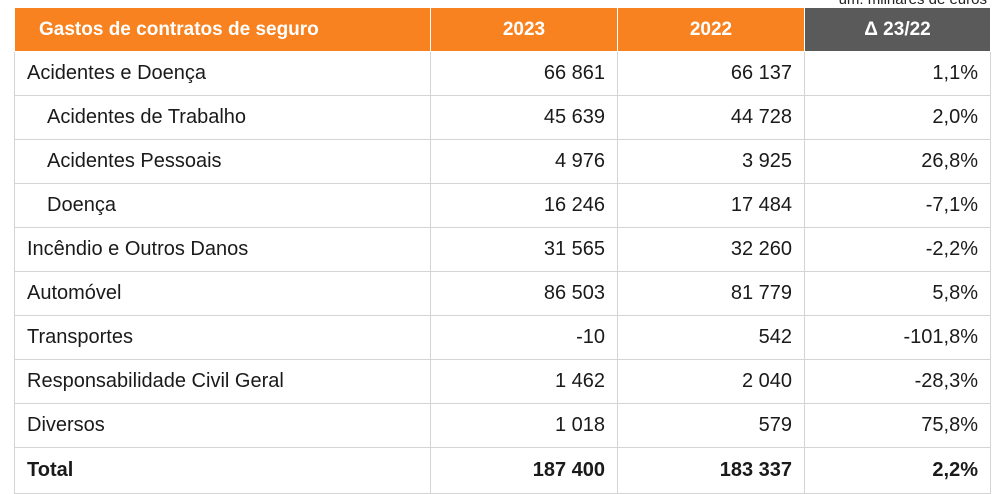 This screenshot has width=993, height=494. I want to click on row-value-2023: 31 565, so click(524, 249).